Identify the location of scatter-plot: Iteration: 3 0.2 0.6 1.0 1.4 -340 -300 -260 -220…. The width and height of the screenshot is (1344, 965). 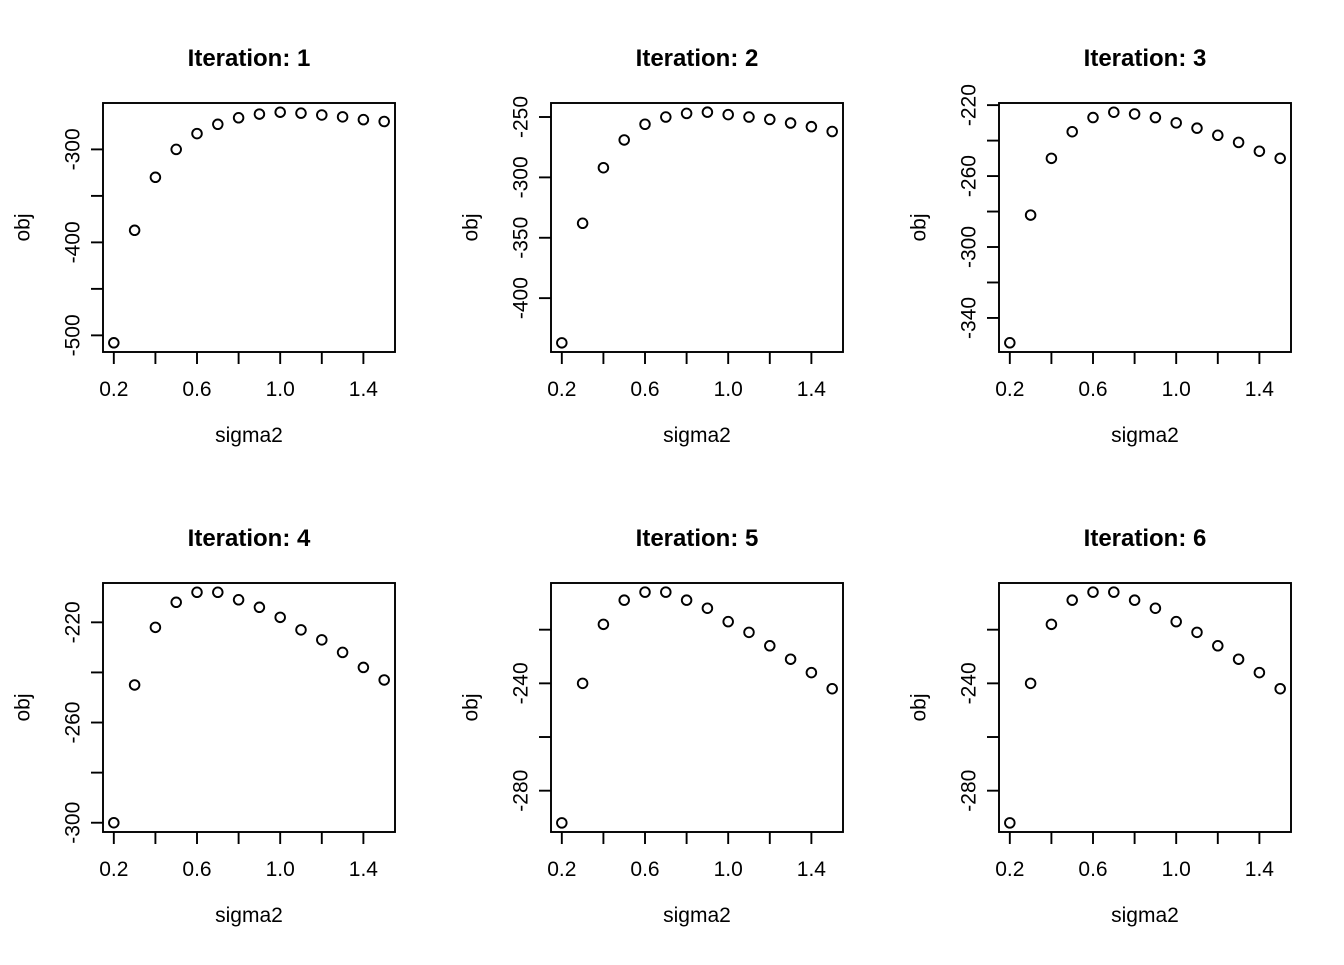
(1099, 246).